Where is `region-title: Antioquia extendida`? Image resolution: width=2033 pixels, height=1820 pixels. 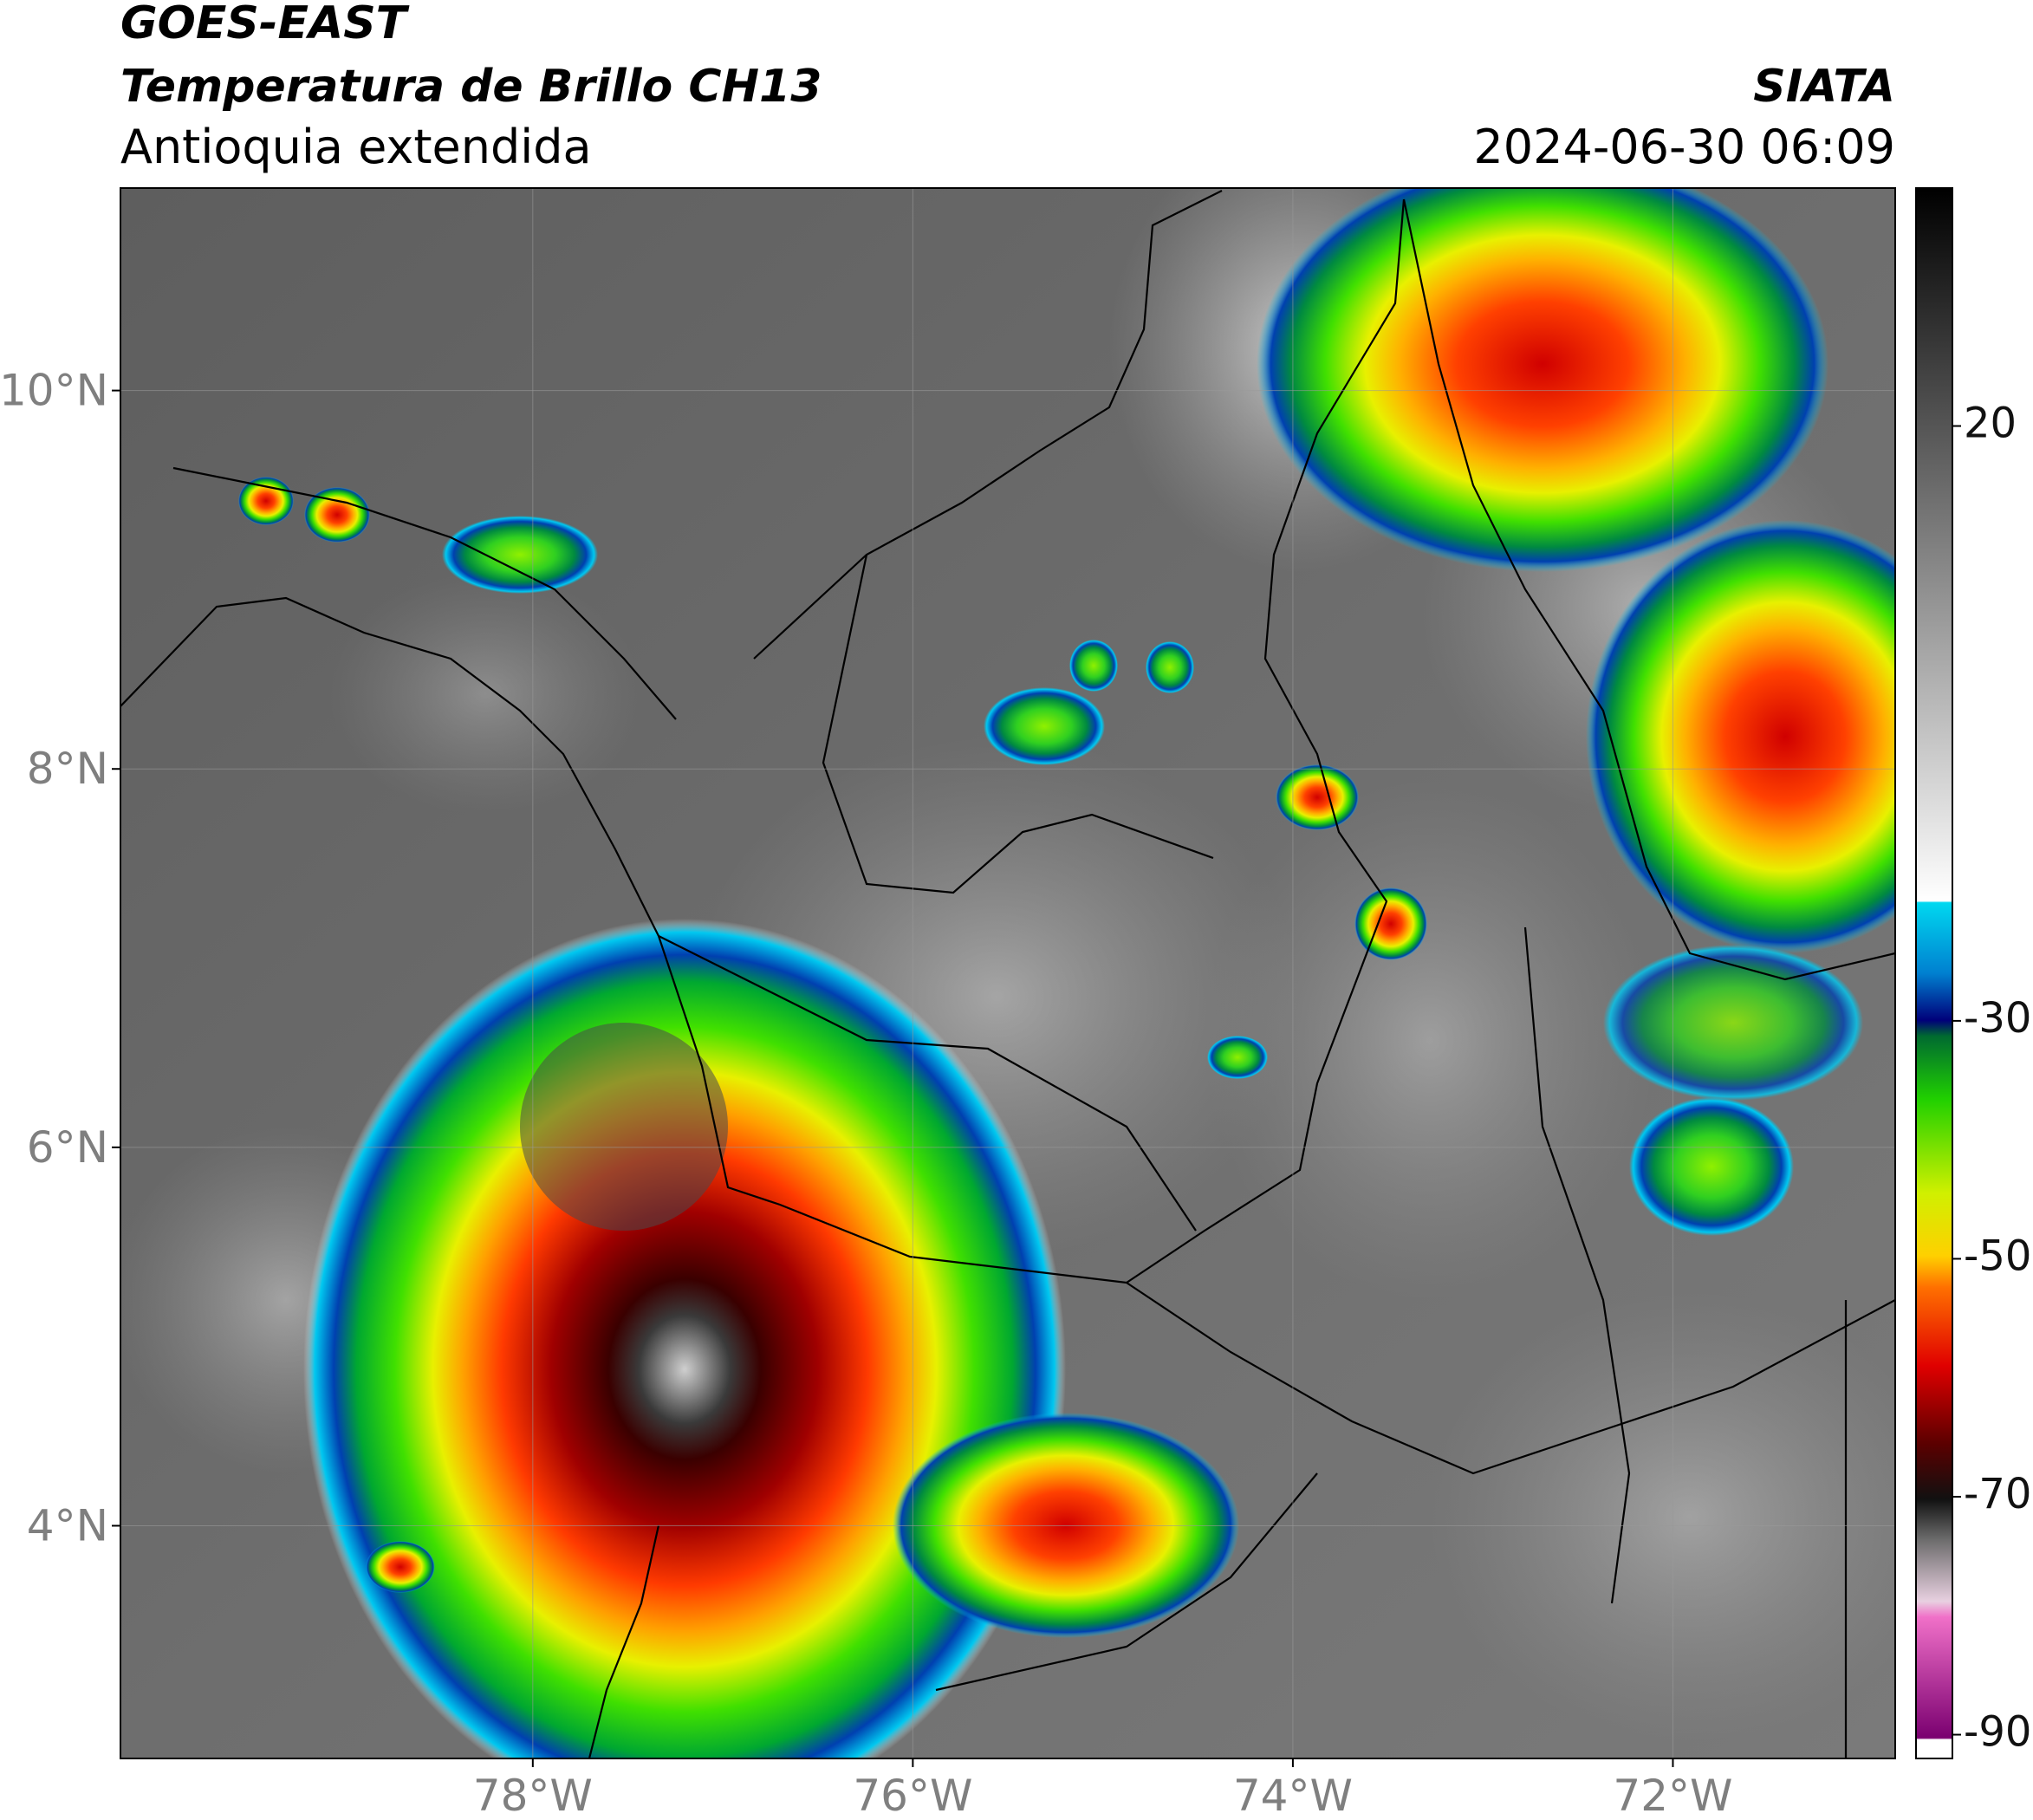 region-title: Antioquia extendida is located at coordinates (356, 147).